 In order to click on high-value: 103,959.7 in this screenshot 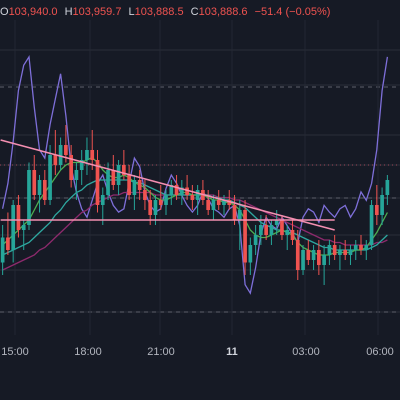, I will do `click(97, 12)`.